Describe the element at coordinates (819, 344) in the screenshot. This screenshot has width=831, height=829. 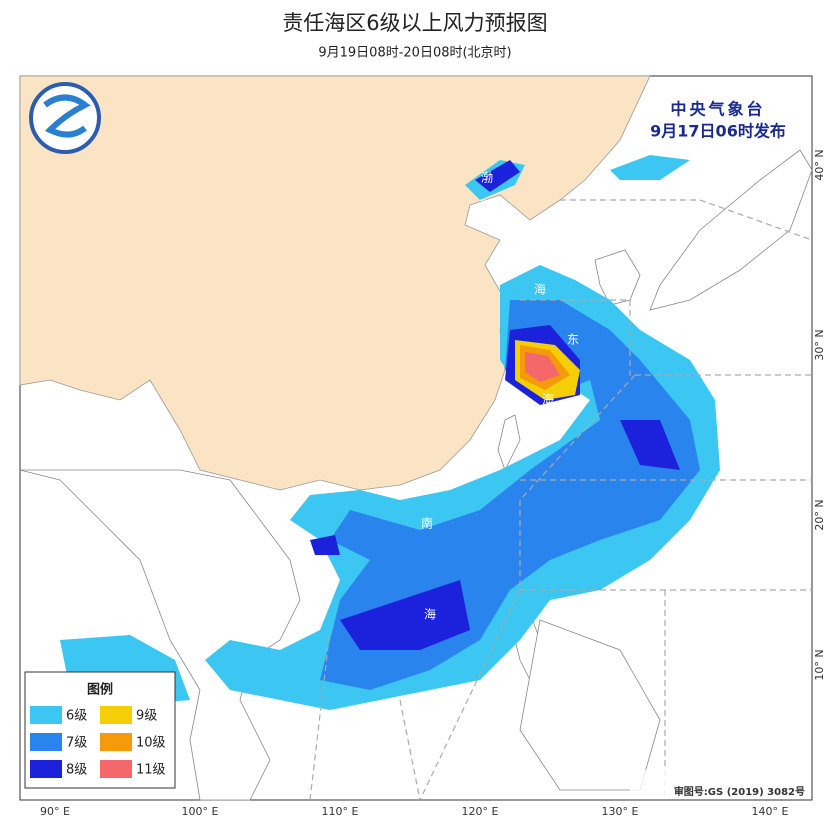
I see `latitude-label: 30° N` at that location.